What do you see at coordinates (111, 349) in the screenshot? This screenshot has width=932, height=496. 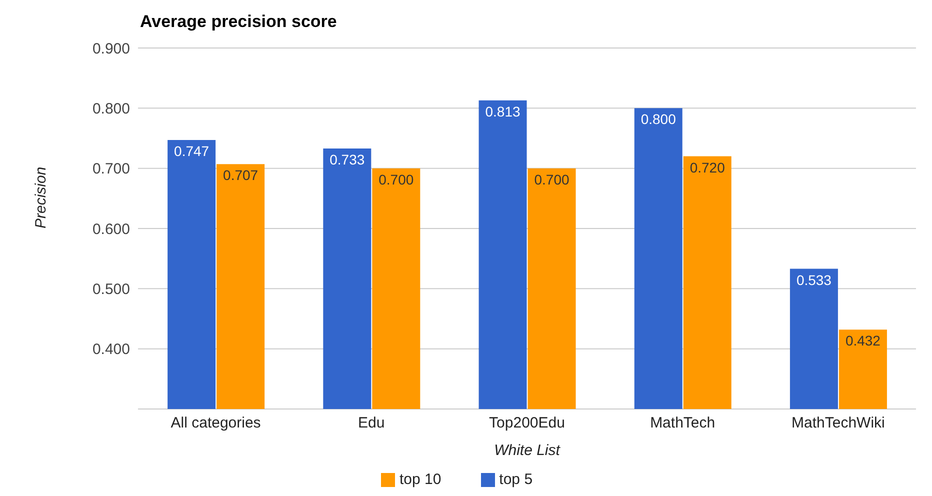 I see `y-tick-label: 0.400` at bounding box center [111, 349].